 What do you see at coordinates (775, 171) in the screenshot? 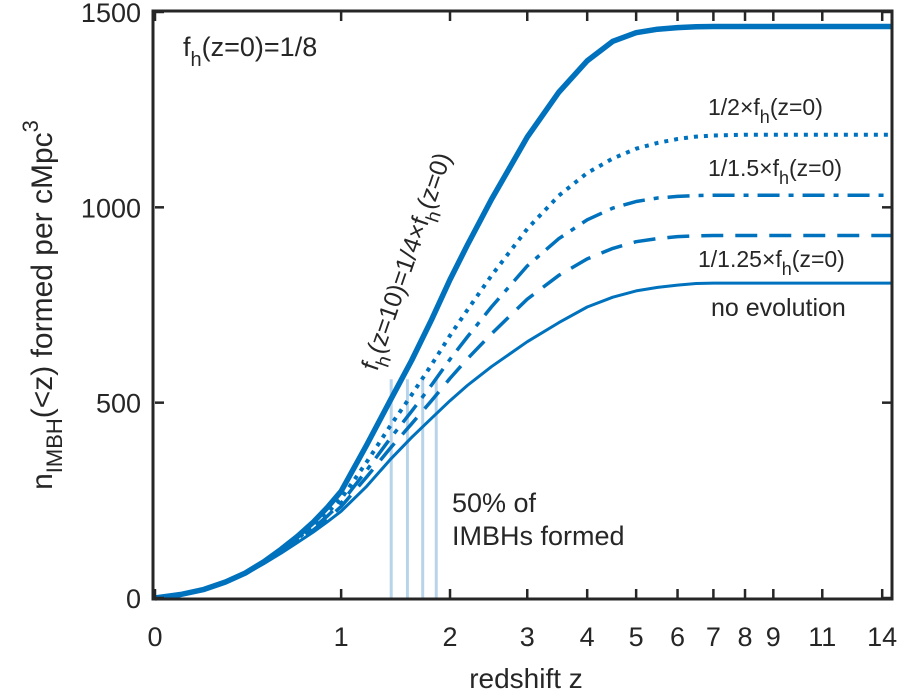
I see `annotation-onefive: 1/1.5×fh(z=0)` at bounding box center [775, 171].